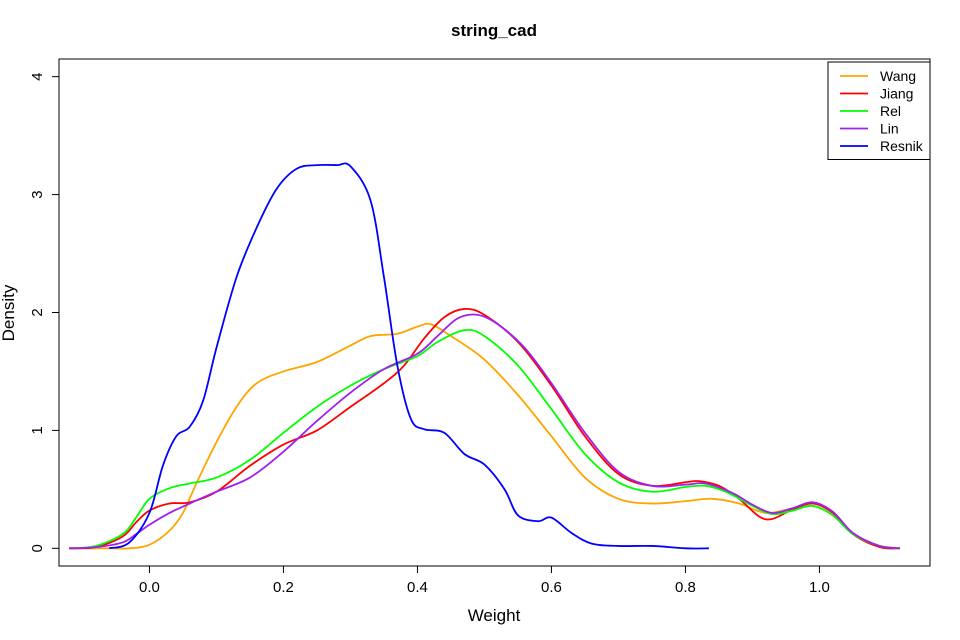 The width and height of the screenshot is (960, 640). What do you see at coordinates (890, 111) in the screenshot?
I see `legend-label-rel: Rel` at bounding box center [890, 111].